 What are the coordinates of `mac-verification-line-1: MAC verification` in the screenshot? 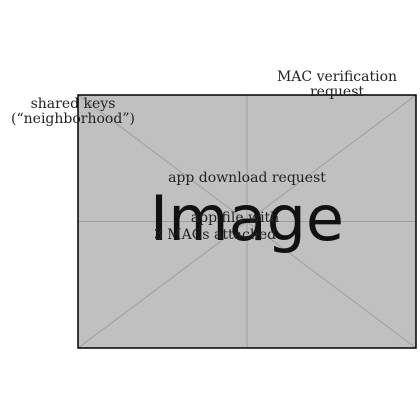 It's located at (337, 77).